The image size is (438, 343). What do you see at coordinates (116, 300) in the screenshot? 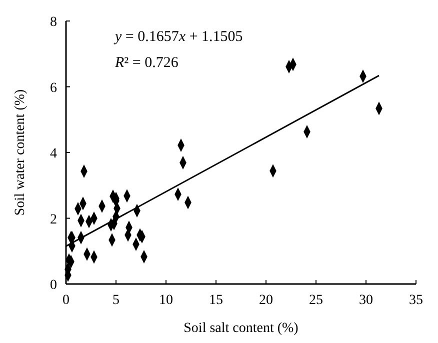
I see `x-tick-label: 5` at bounding box center [116, 300].